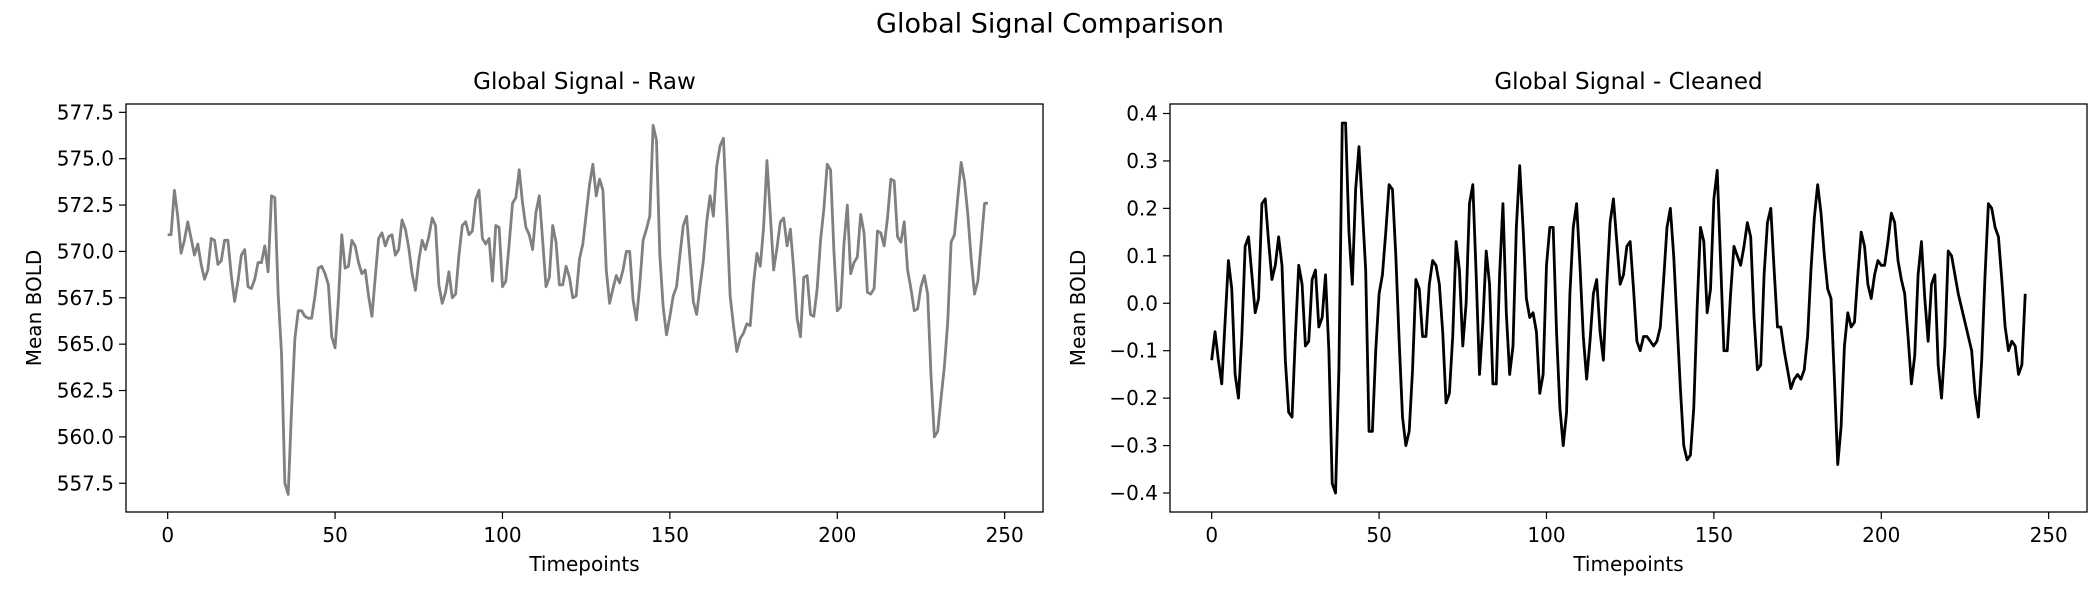 This screenshot has width=2100, height=600. I want to click on chart-1-y-axis-label: Mean BOLD, so click(1078, 308).